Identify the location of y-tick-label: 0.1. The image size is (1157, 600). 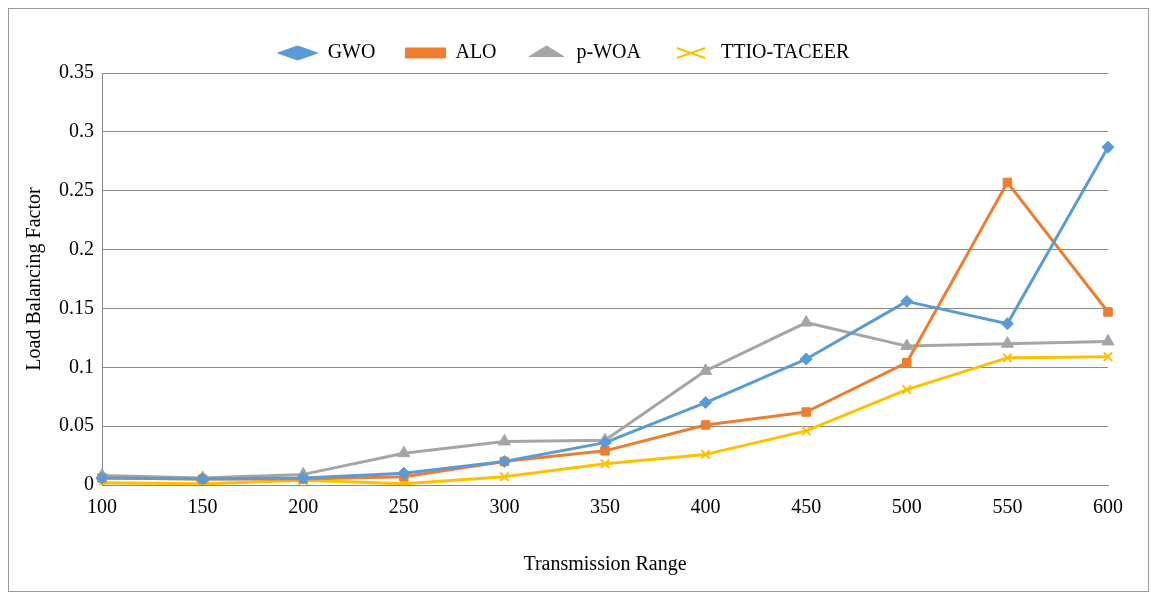
(81, 365).